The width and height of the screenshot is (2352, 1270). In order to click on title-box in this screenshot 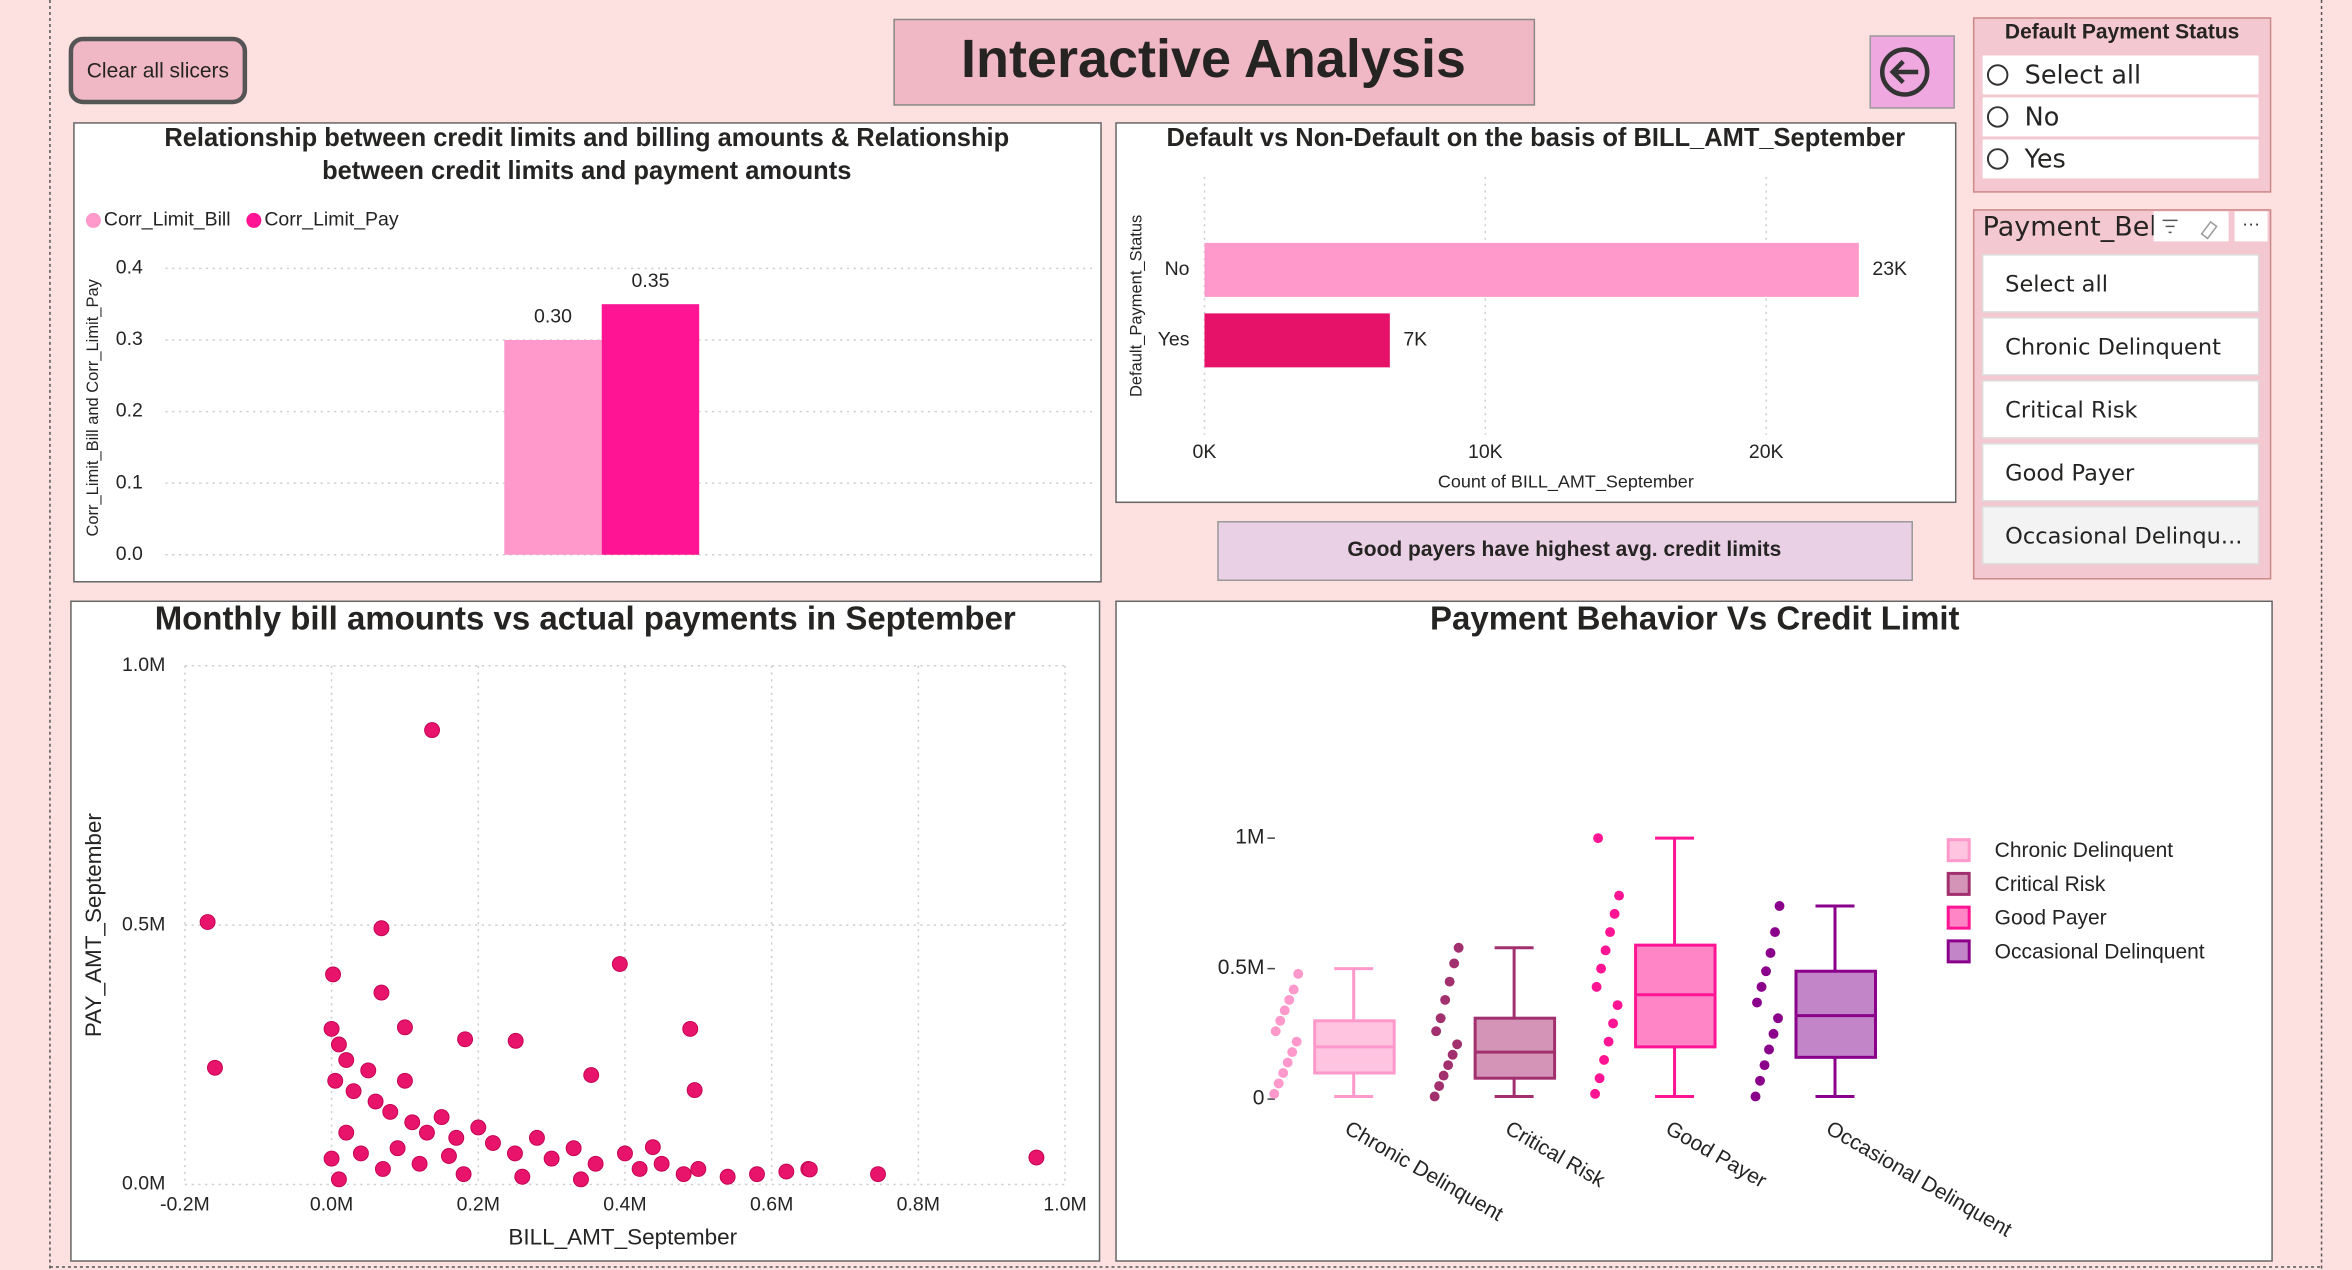, I will do `click(1214, 62)`.